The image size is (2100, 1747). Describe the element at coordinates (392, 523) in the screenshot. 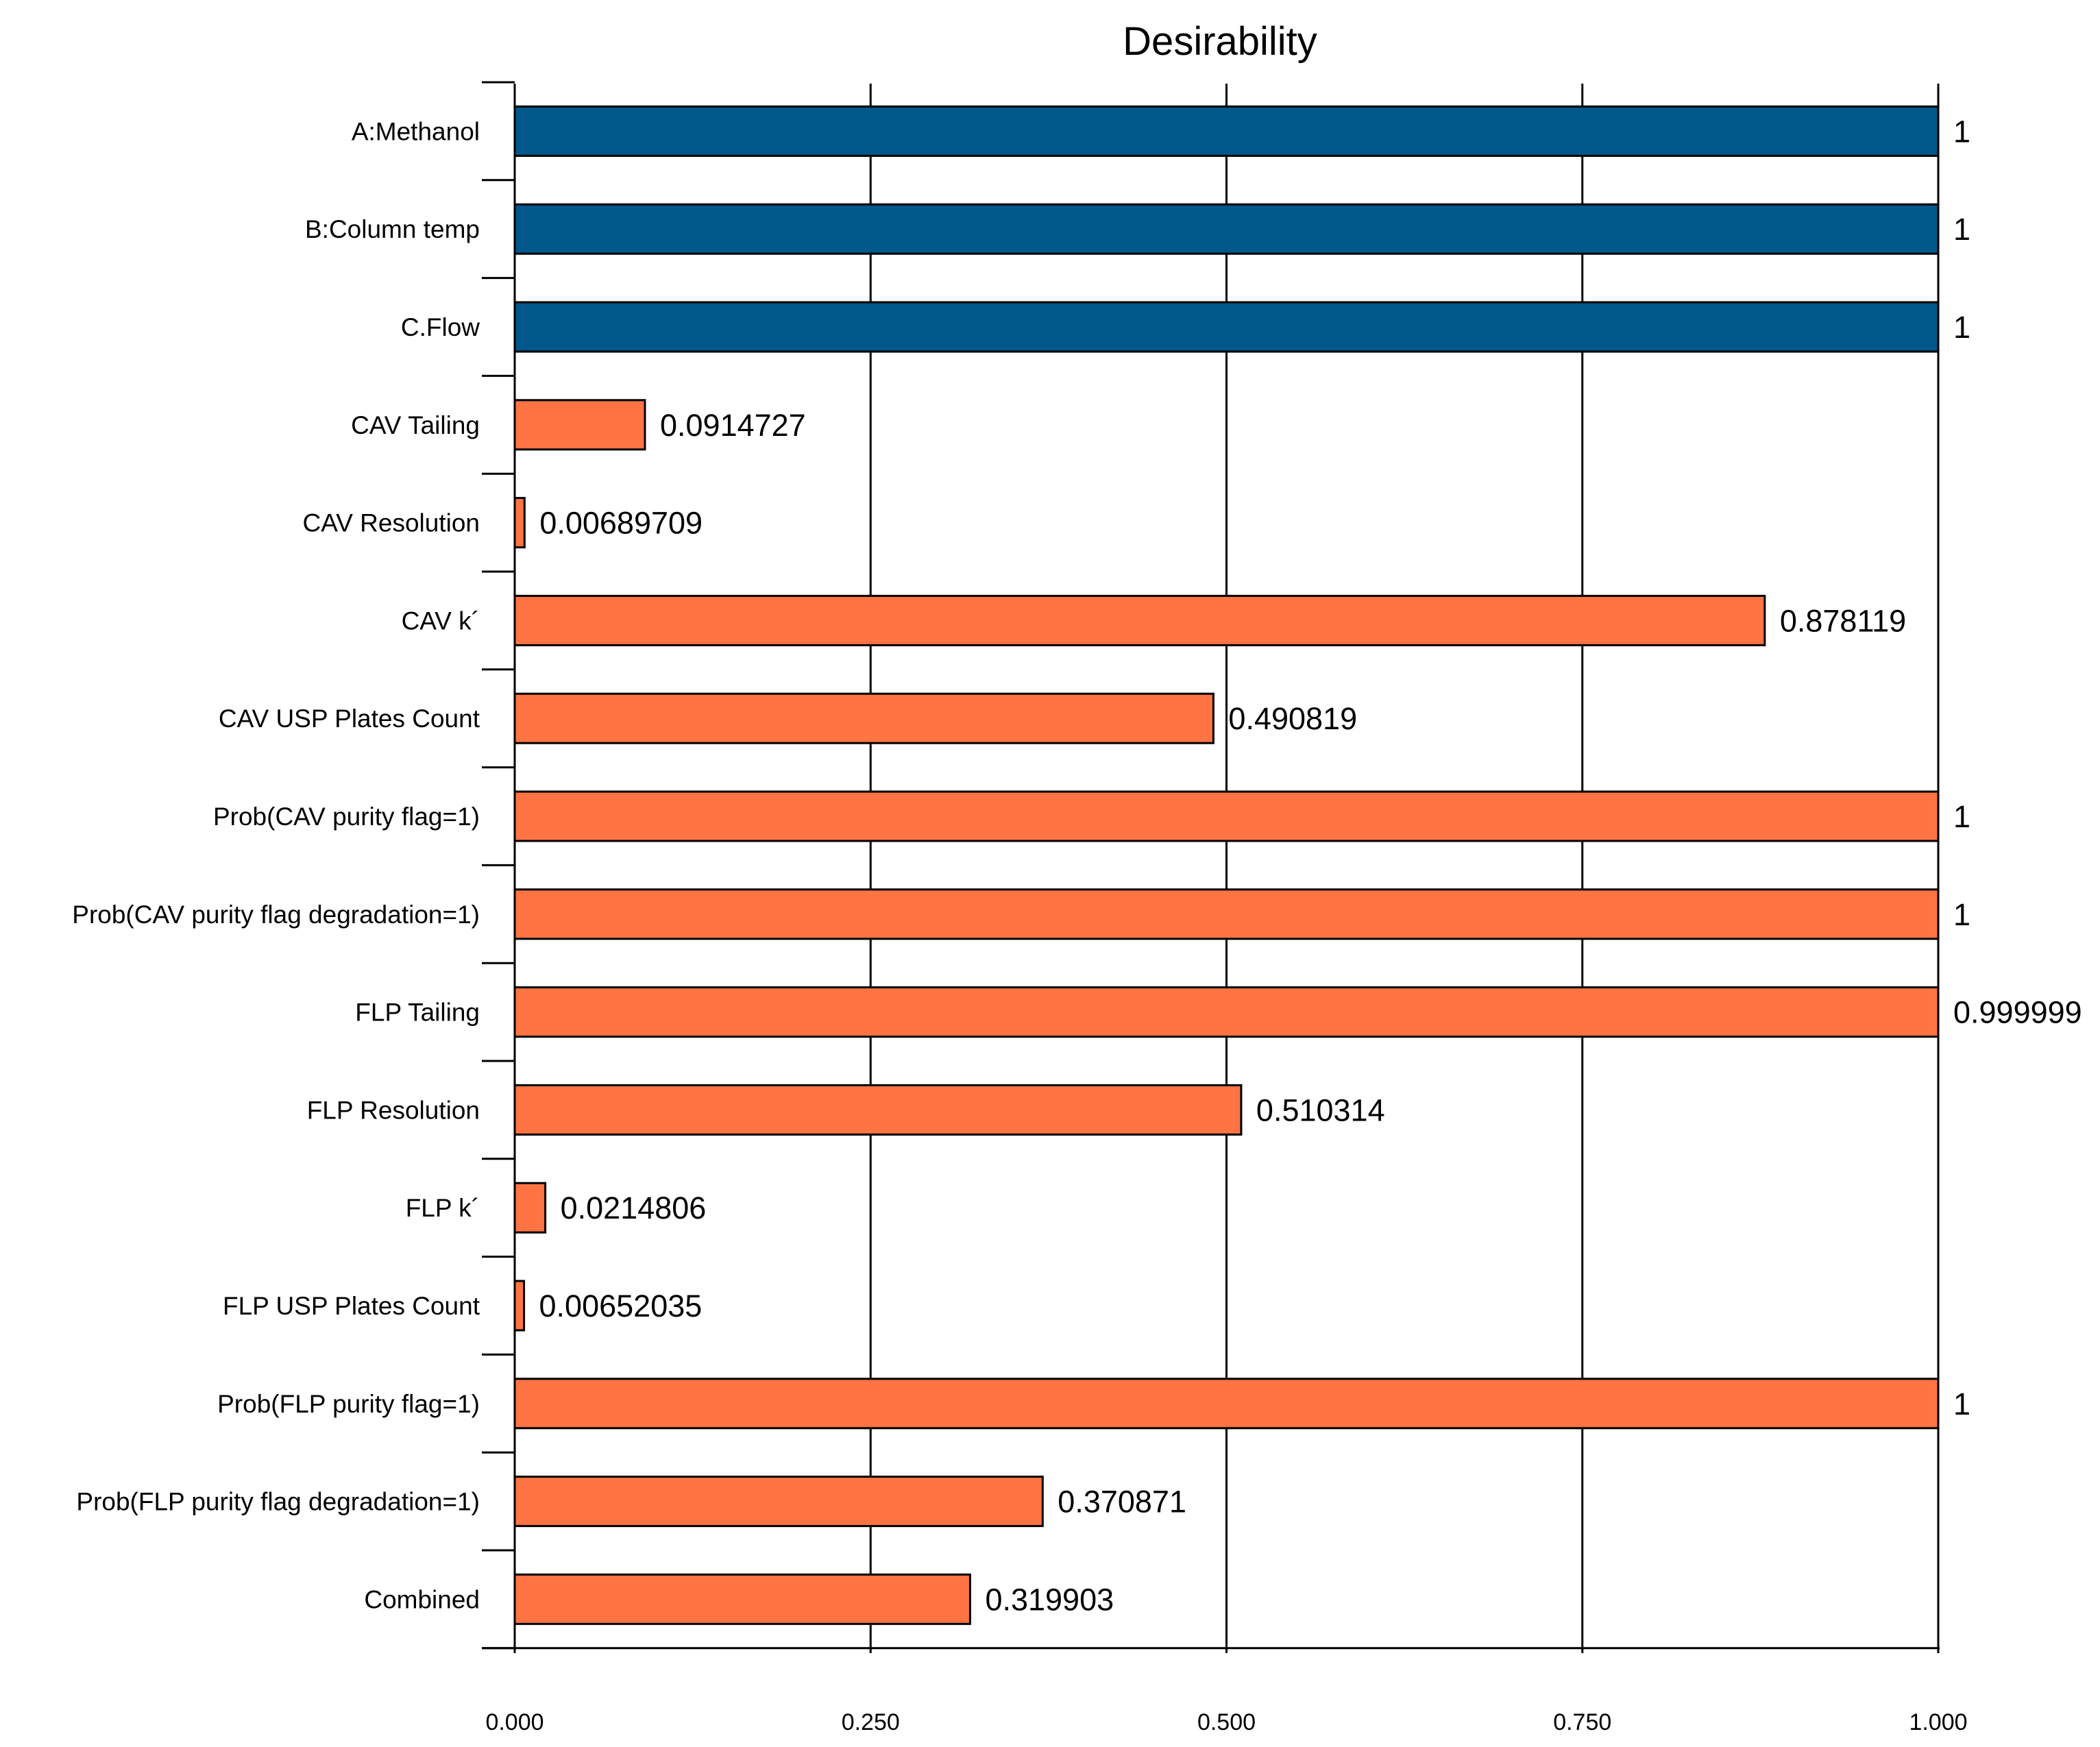

I see `category-label-4: CAV Resolution` at that location.